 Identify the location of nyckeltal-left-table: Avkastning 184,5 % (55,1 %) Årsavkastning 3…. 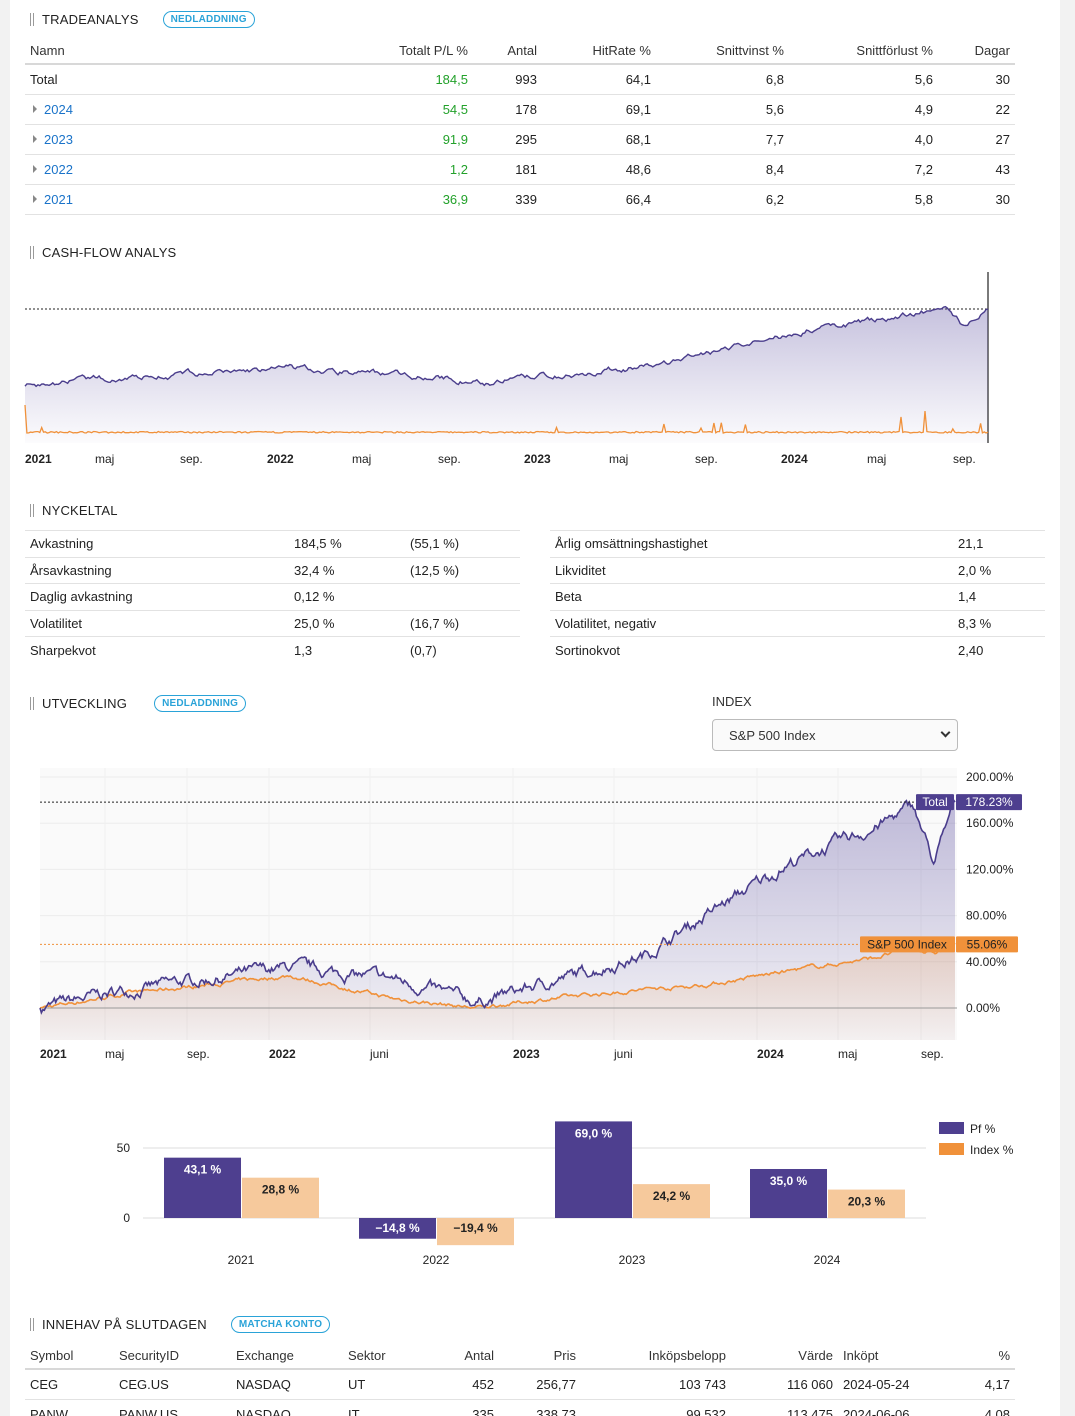
(272, 596).